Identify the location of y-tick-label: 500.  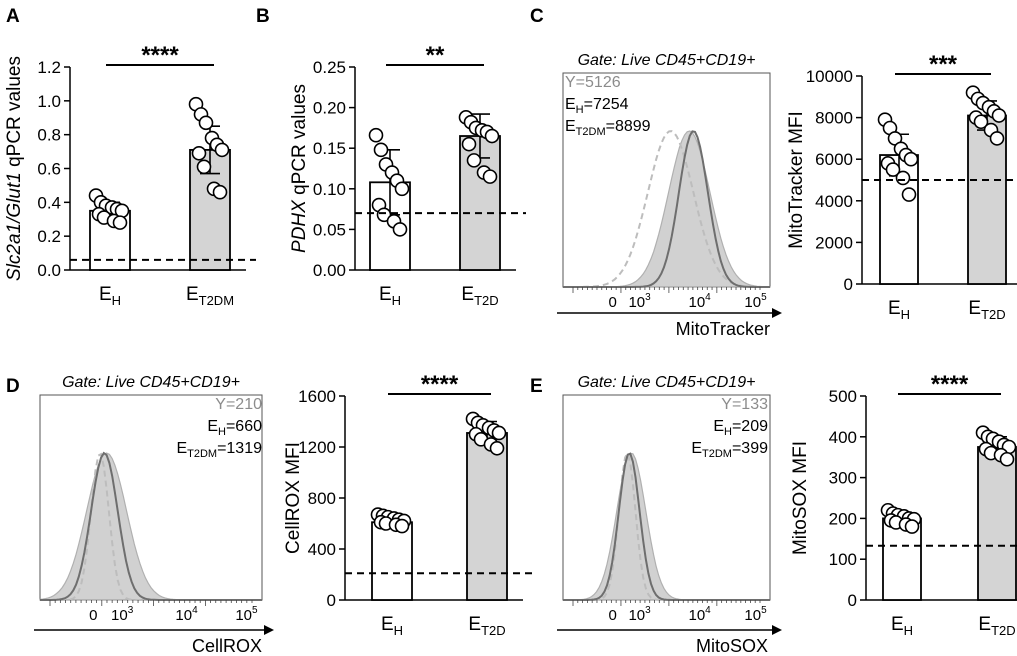
(843, 396).